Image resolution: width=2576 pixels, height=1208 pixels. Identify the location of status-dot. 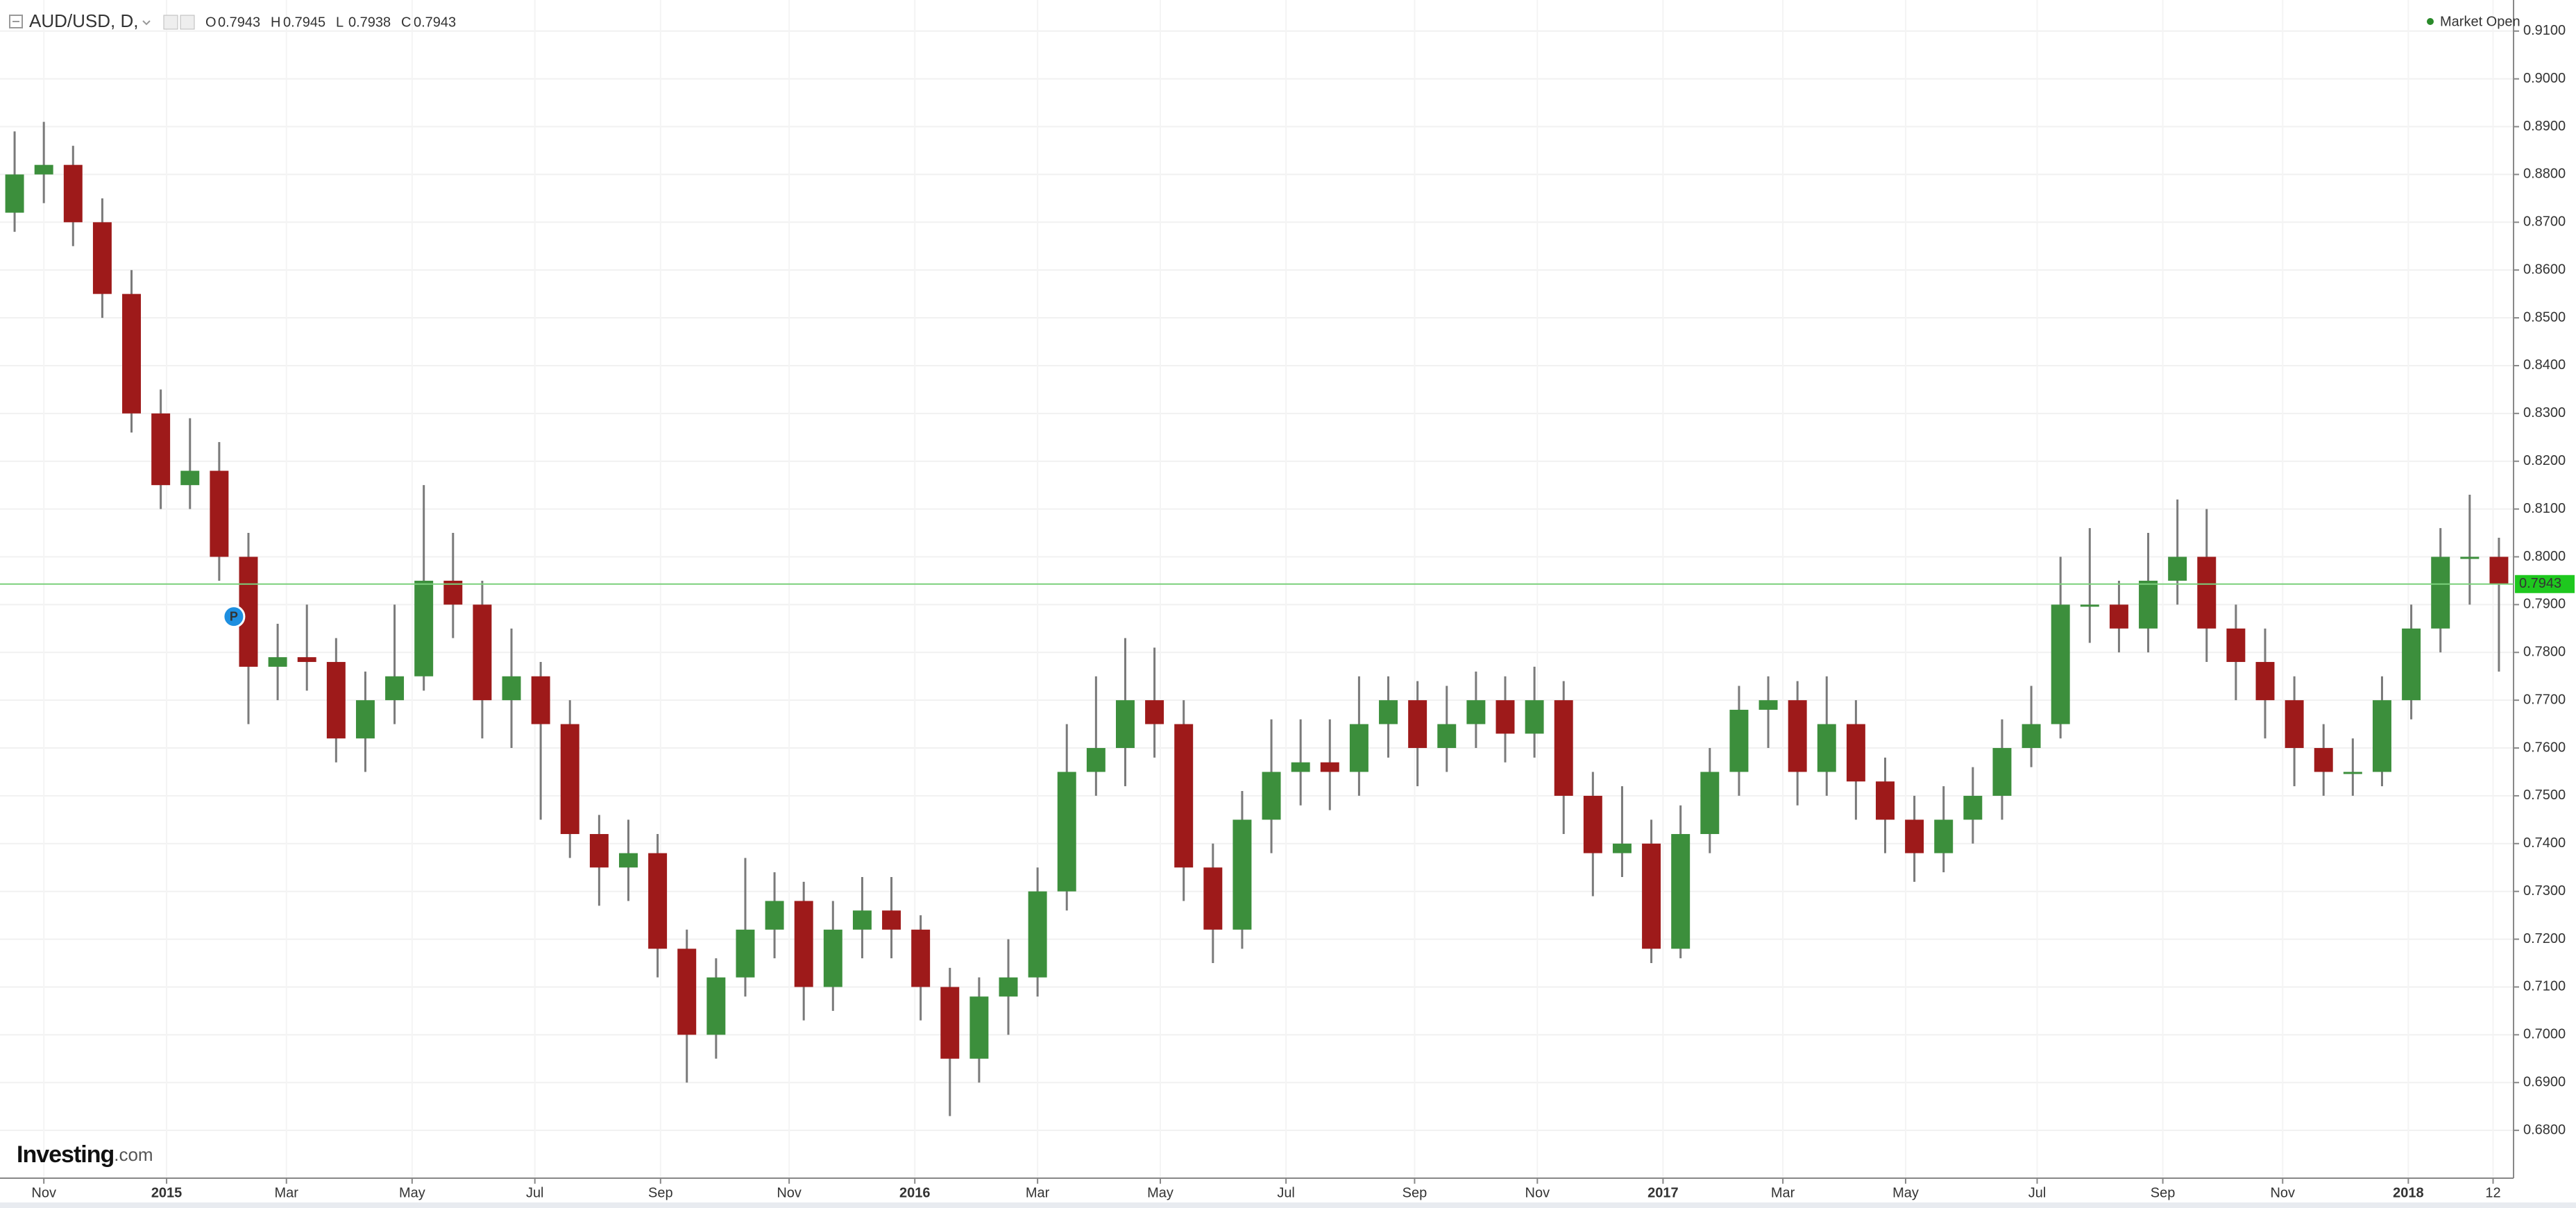
(2430, 21).